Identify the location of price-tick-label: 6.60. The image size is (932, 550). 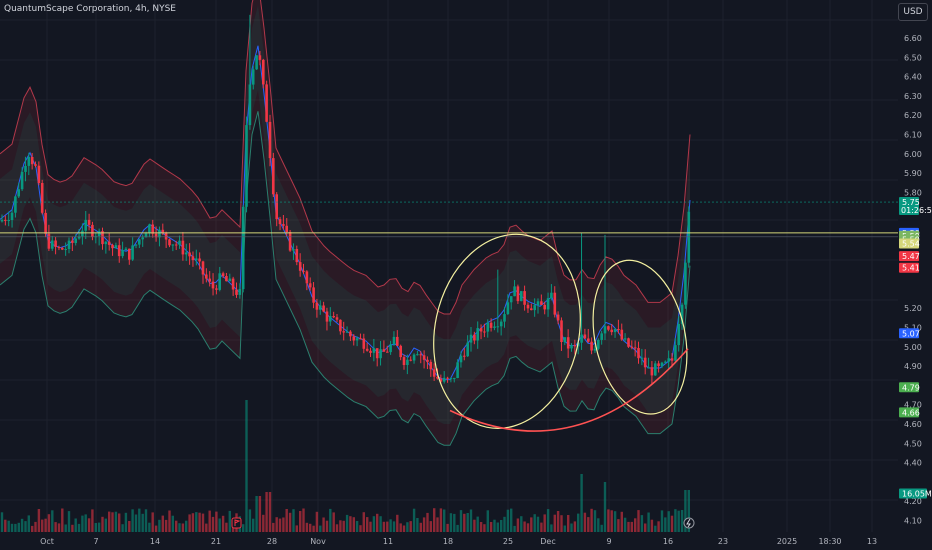
(913, 38).